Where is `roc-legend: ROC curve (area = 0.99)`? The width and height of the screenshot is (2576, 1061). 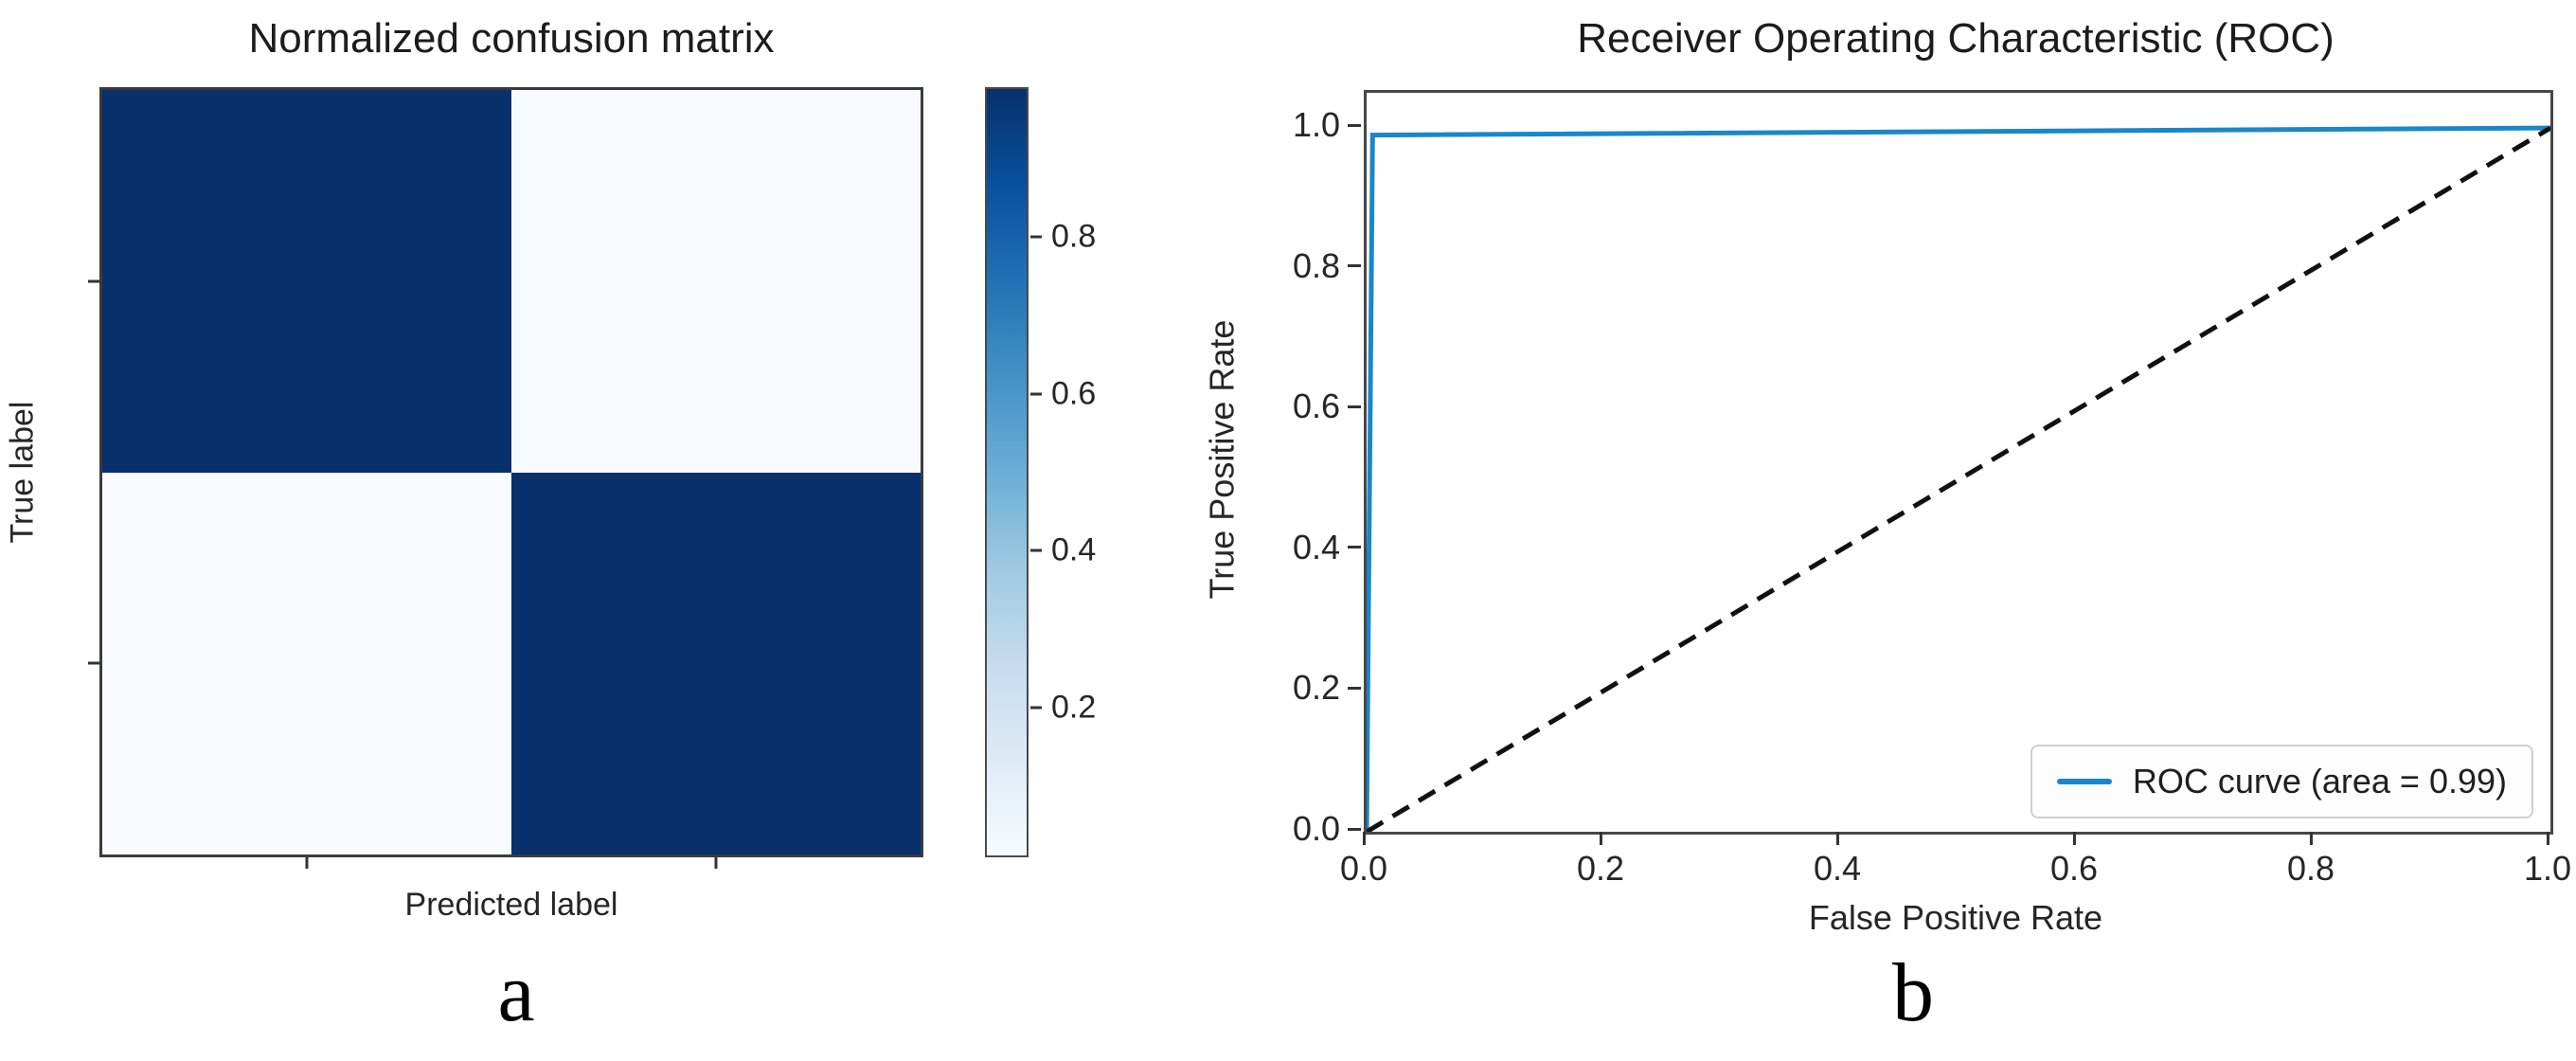
roc-legend: ROC curve (area = 0.99) is located at coordinates (2281, 781).